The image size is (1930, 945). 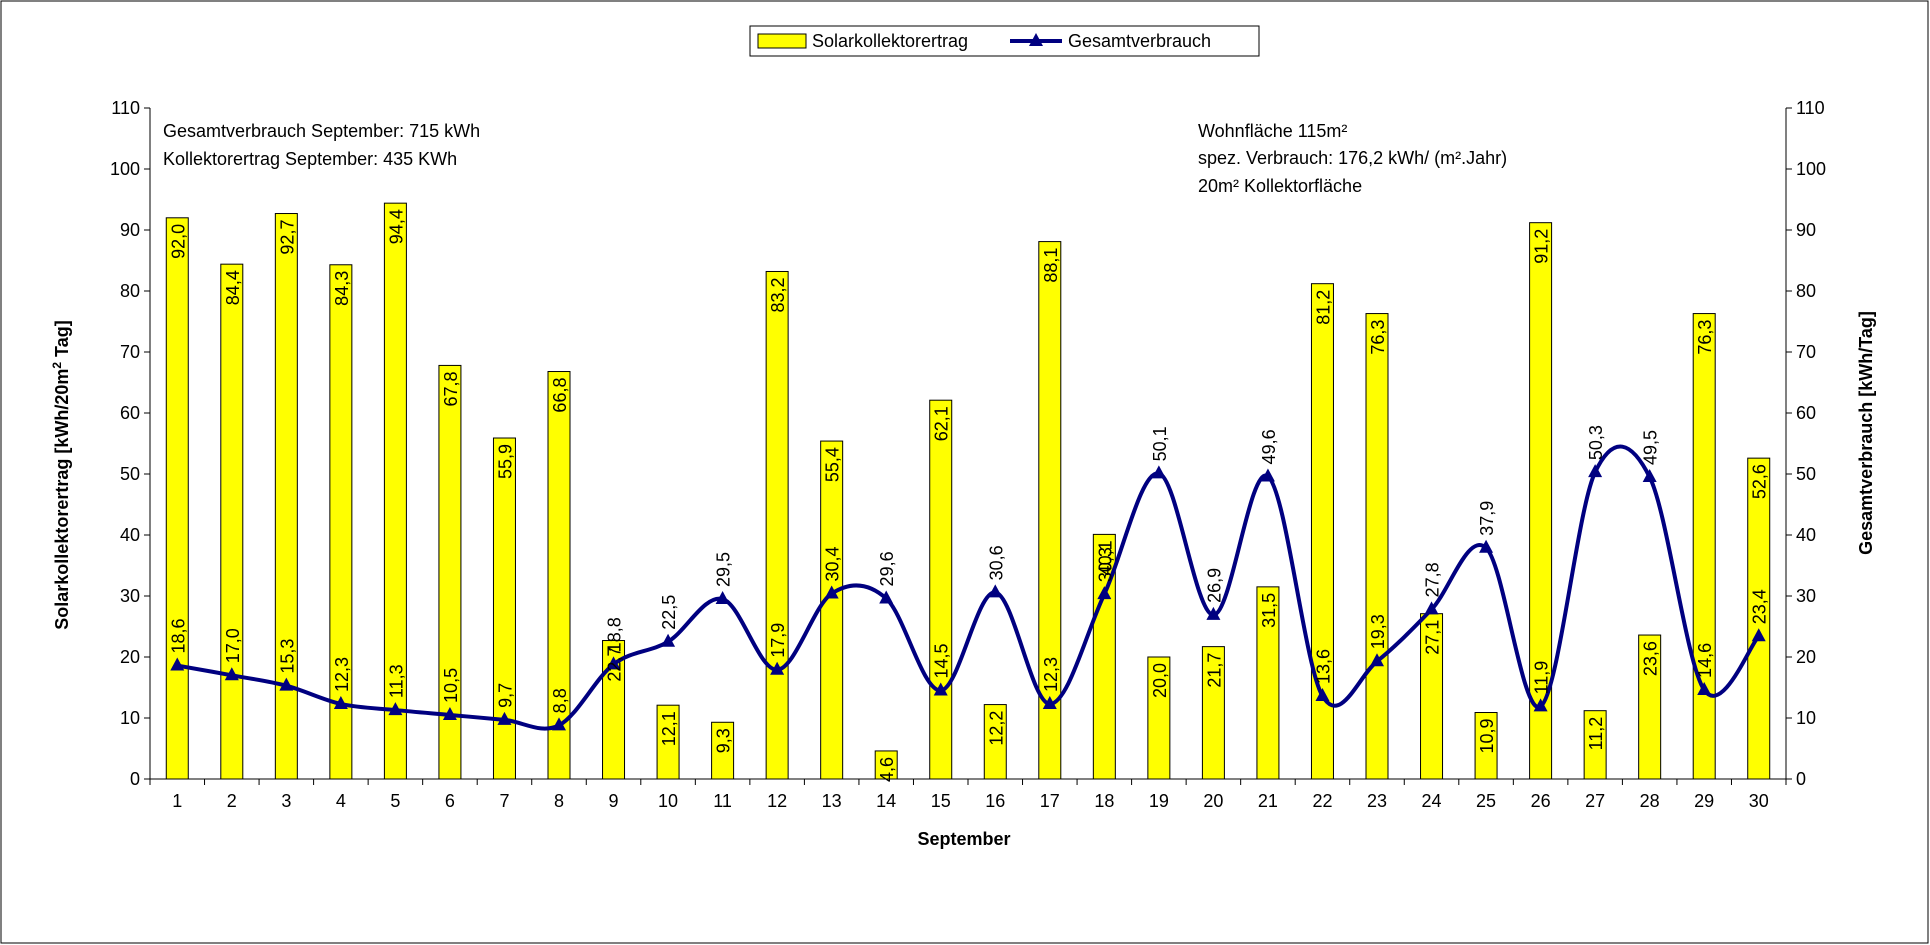 What do you see at coordinates (1542, 246) in the screenshot?
I see `bar-data-label: 91,2` at bounding box center [1542, 246].